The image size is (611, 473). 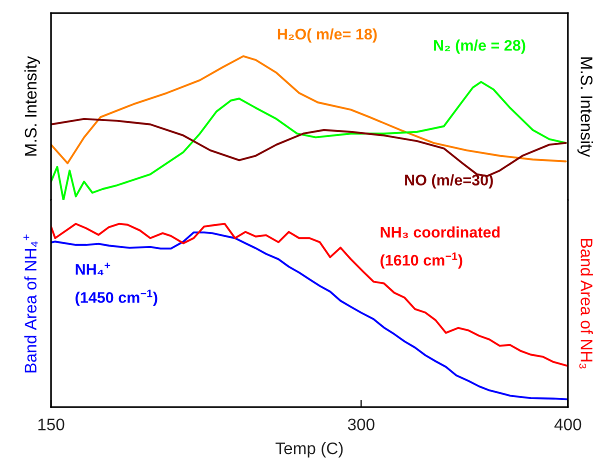 What do you see at coordinates (585, 107) in the screenshot?
I see `y2-axis-title: M.S. Intensity` at bounding box center [585, 107].